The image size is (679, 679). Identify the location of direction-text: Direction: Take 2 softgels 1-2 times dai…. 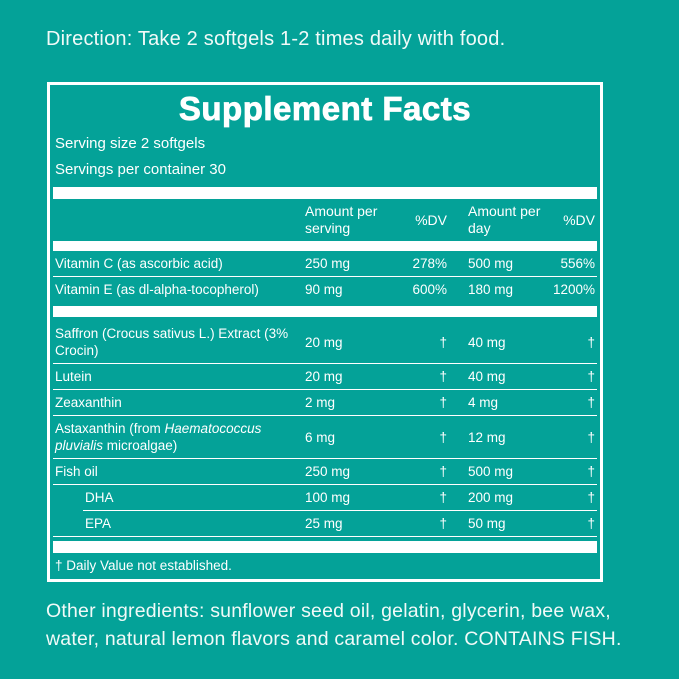
(276, 39).